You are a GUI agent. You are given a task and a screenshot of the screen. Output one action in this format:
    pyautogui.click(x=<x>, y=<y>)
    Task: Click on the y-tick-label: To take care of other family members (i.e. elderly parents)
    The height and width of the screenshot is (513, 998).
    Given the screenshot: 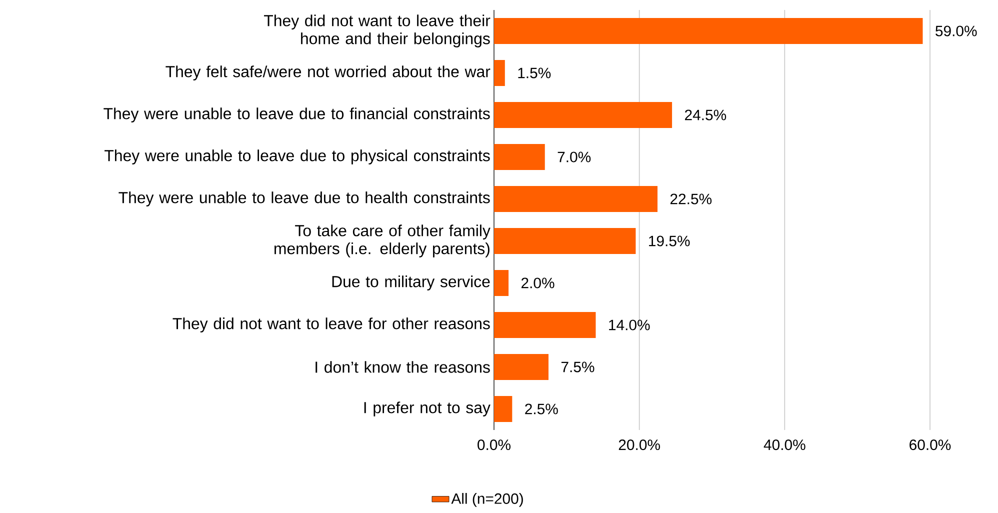 What is the action you would take?
    pyautogui.click(x=382, y=241)
    